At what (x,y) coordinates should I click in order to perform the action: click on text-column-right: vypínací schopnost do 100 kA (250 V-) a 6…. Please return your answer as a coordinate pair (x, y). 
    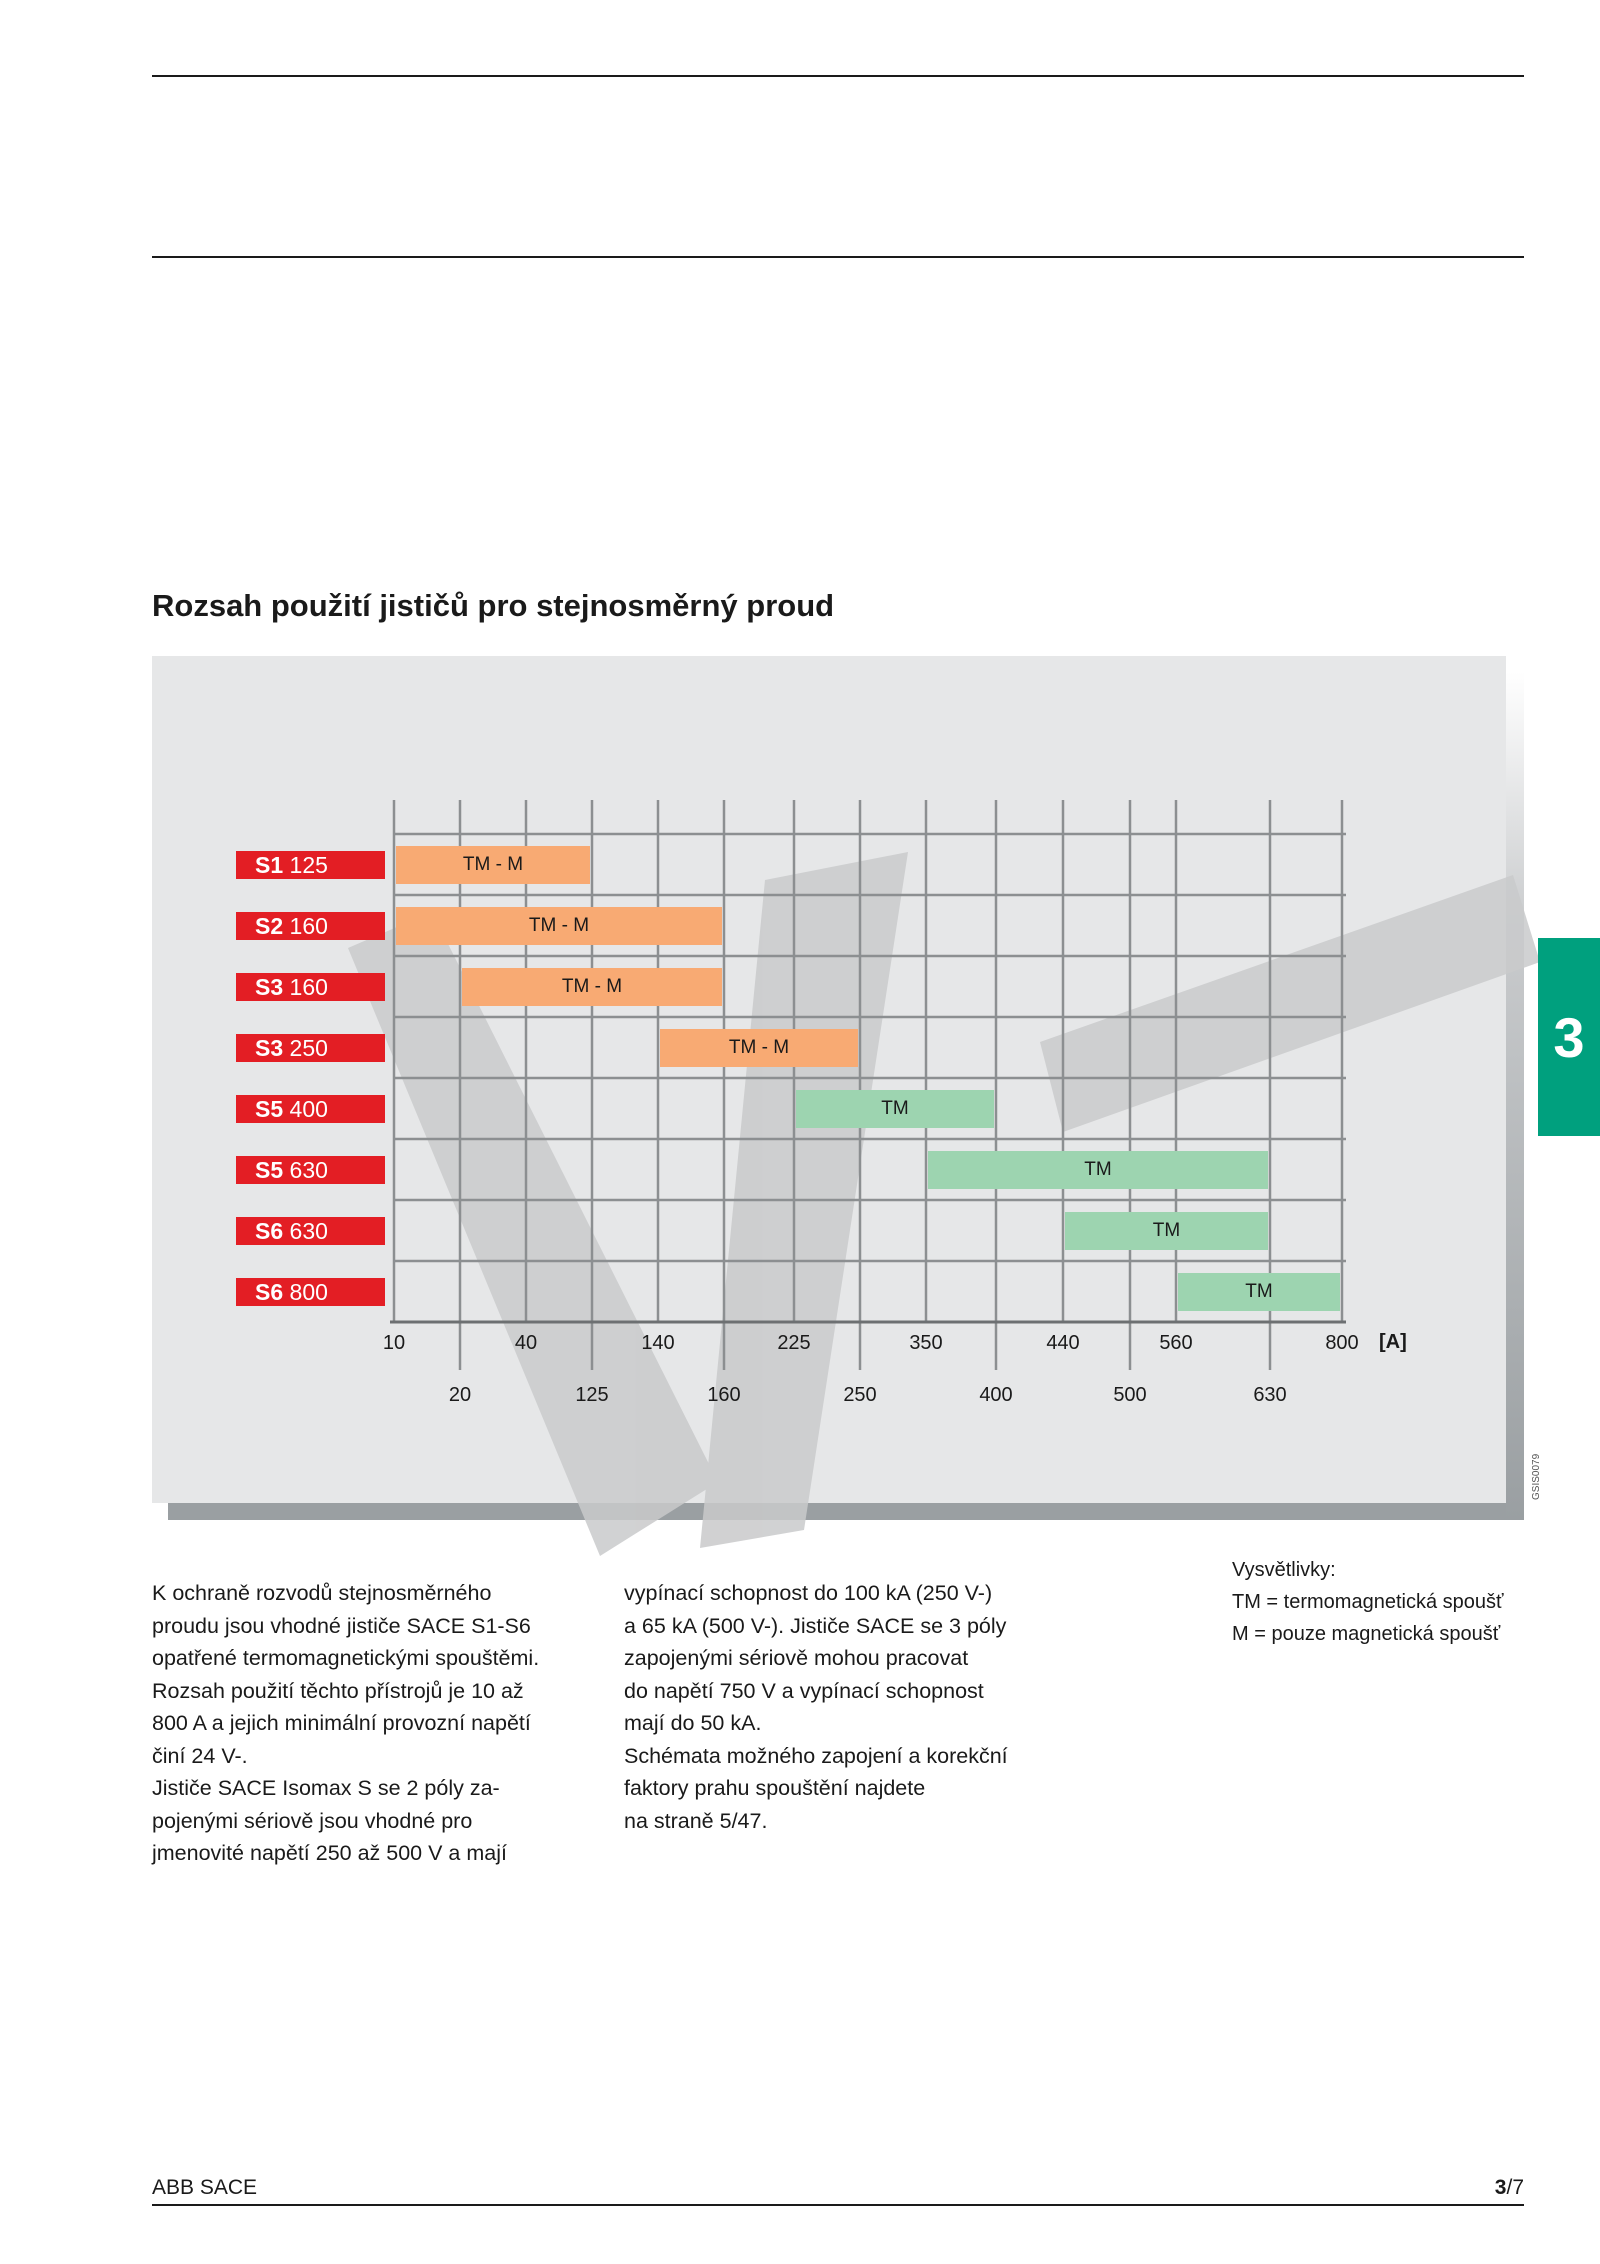
    Looking at the image, I should click on (838, 1707).